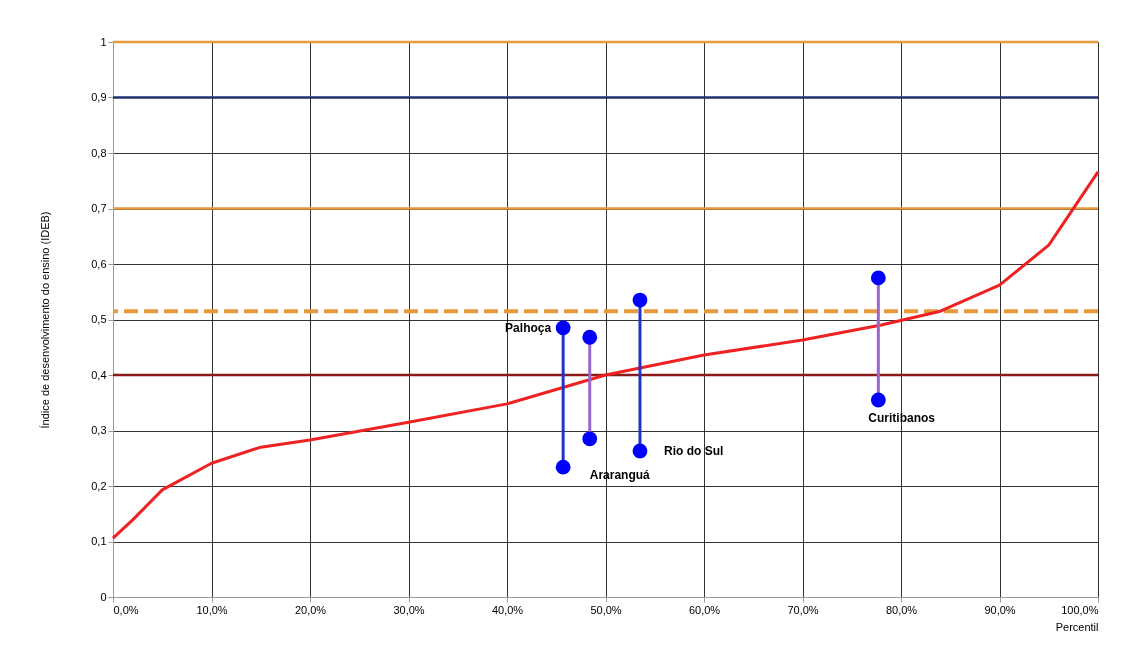 Image resolution: width=1129 pixels, height=657 pixels. I want to click on x-tick-label: 20,0%, so click(310, 609).